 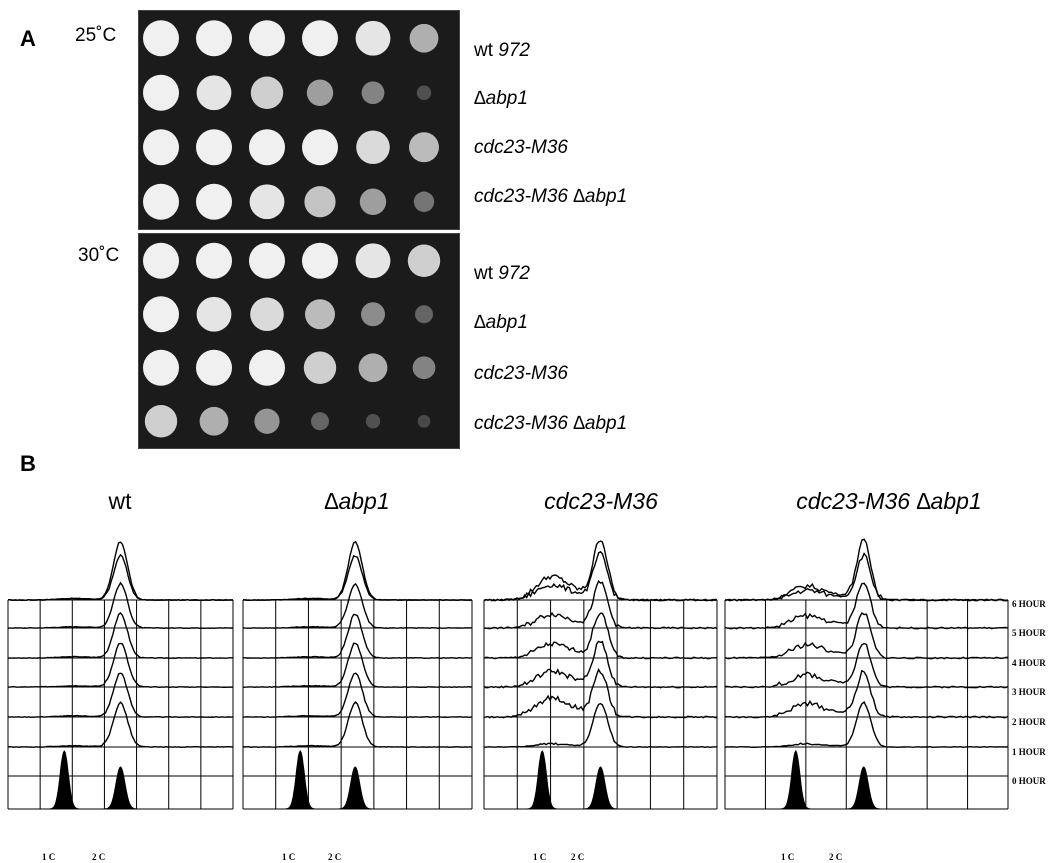 What do you see at coordinates (1029, 722) in the screenshot?
I see `hour-label-2: 2 HOUR` at bounding box center [1029, 722].